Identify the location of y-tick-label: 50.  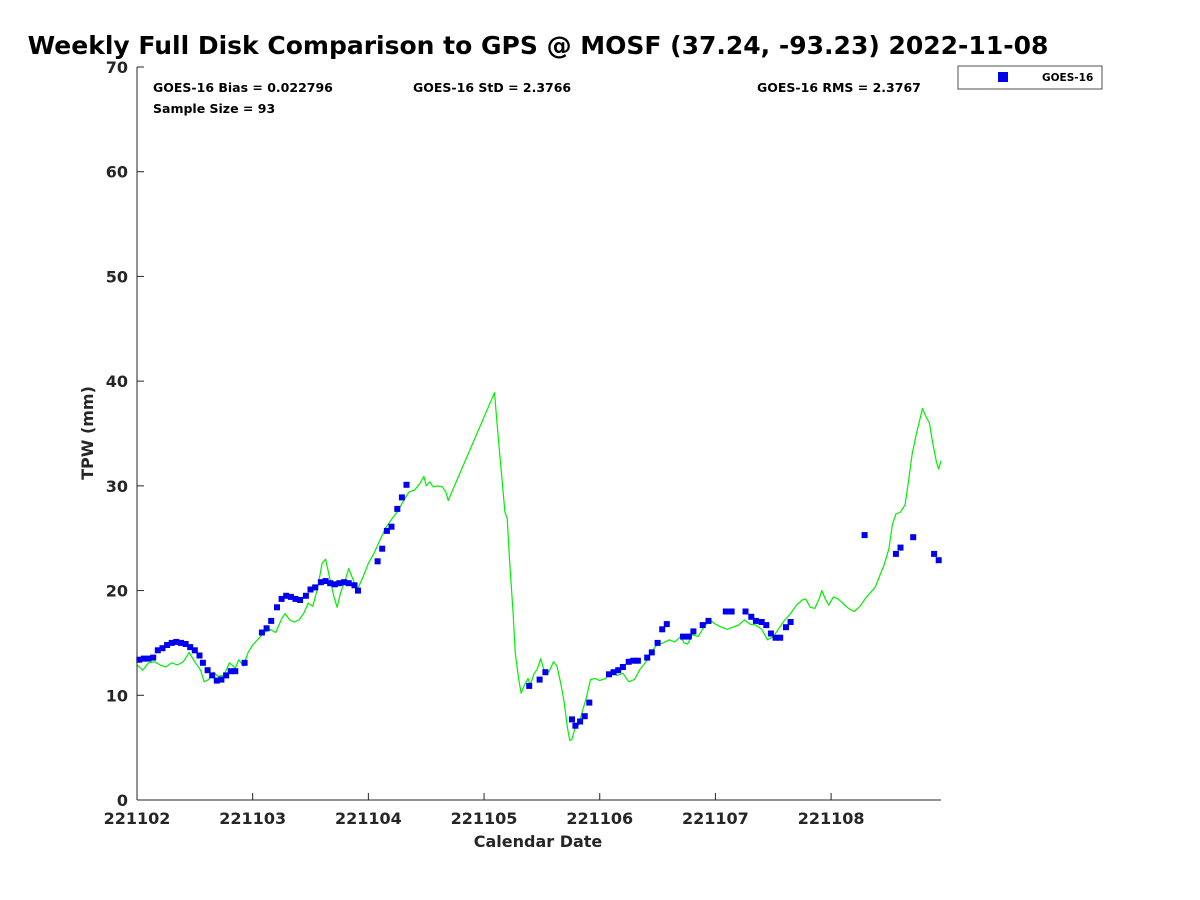
(117, 276).